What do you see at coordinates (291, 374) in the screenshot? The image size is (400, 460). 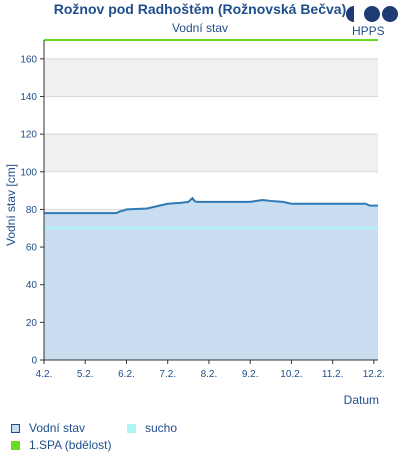 I see `x-tick-label: 10.2.` at bounding box center [291, 374].